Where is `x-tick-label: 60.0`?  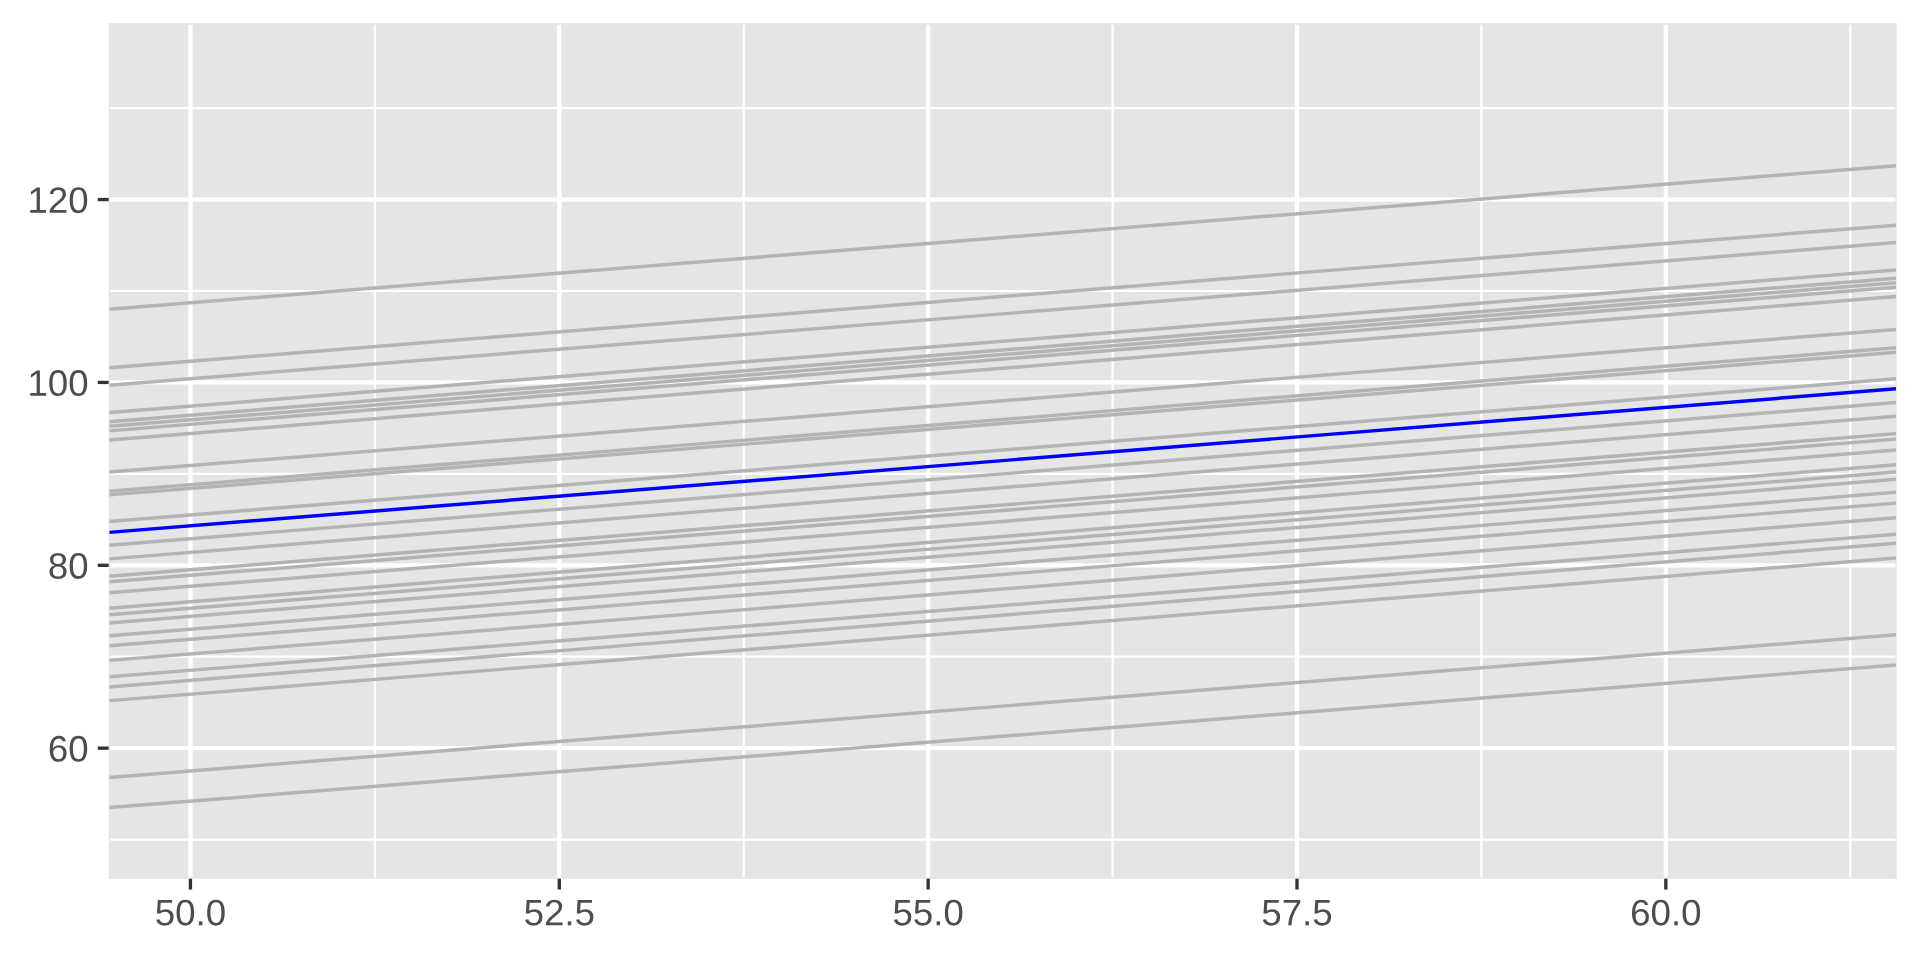
x-tick-label: 60.0 is located at coordinates (1666, 912).